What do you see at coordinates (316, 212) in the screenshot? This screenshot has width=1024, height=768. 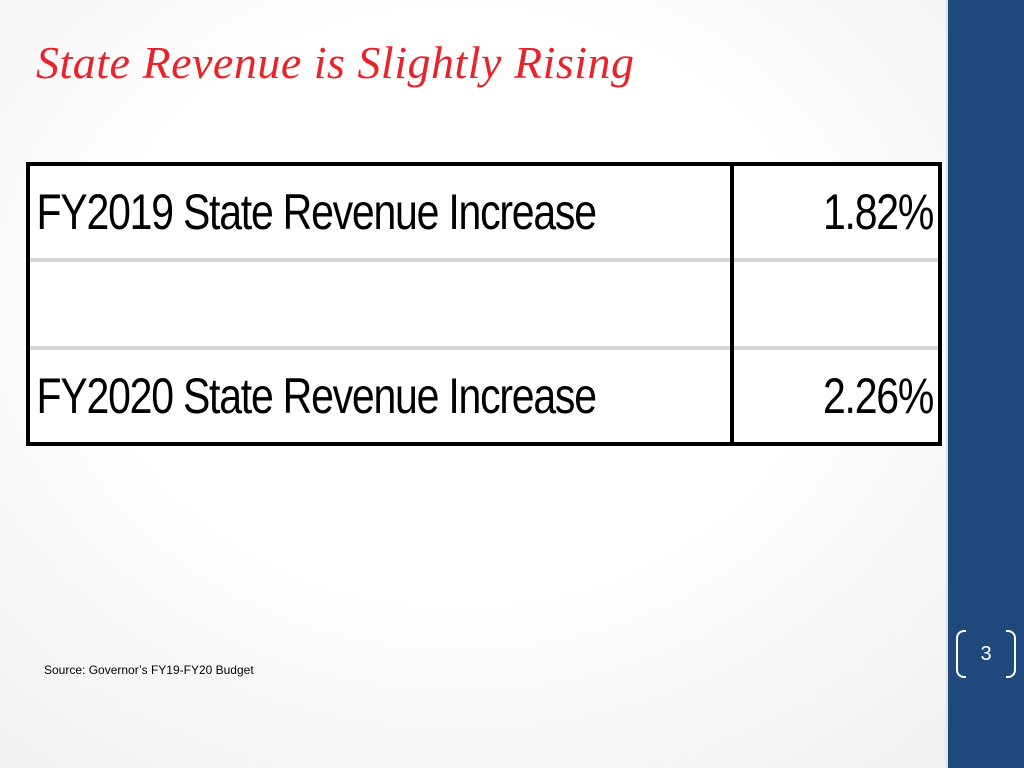 I see `table-row-label: FY2019 State Revenue Increase` at bounding box center [316, 212].